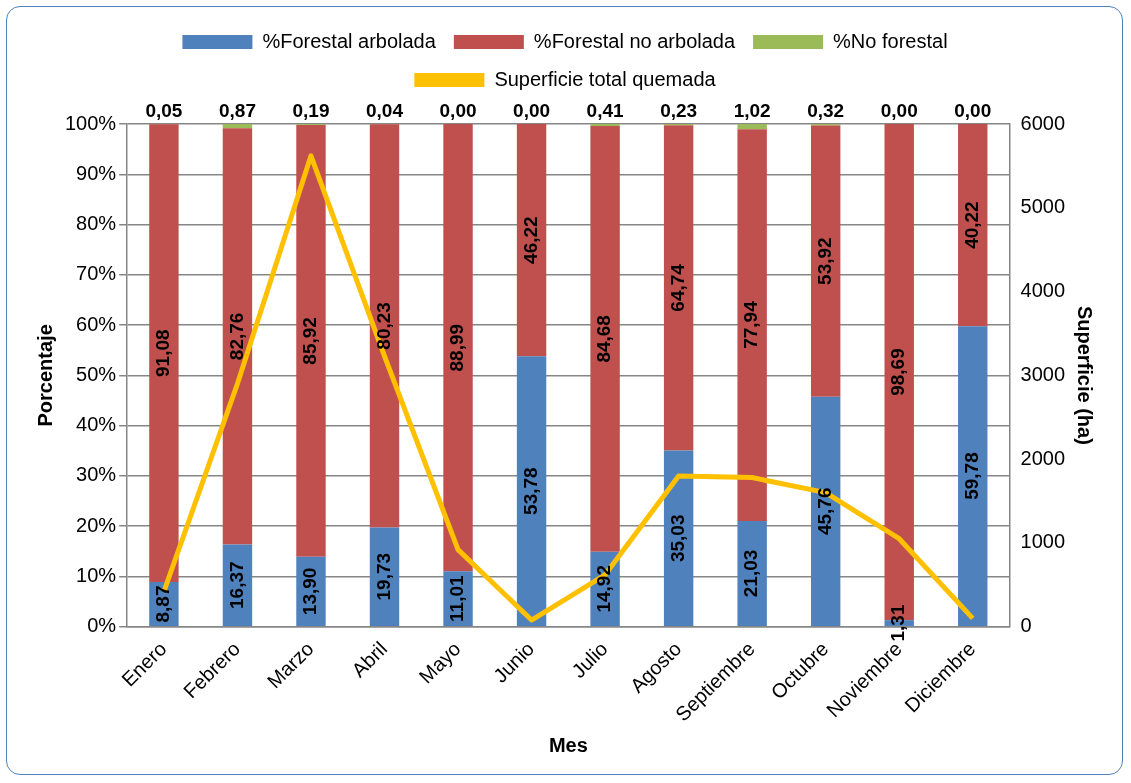 The image size is (1131, 783). I want to click on data-label: 13,90, so click(310, 591).